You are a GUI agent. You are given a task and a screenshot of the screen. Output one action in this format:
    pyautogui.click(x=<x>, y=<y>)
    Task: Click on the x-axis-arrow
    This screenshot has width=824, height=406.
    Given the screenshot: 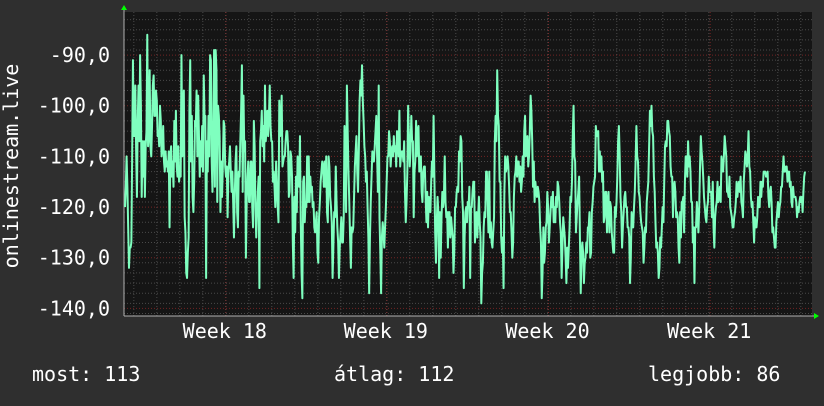 What is the action you would take?
    pyautogui.click(x=816, y=316)
    